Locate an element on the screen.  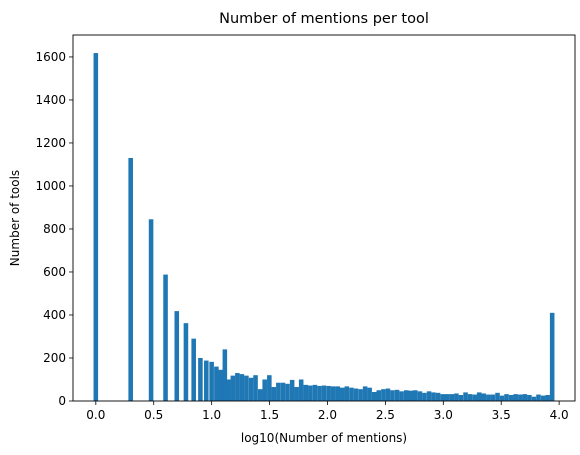
x-tick-label: 4.0 is located at coordinates (559, 415).